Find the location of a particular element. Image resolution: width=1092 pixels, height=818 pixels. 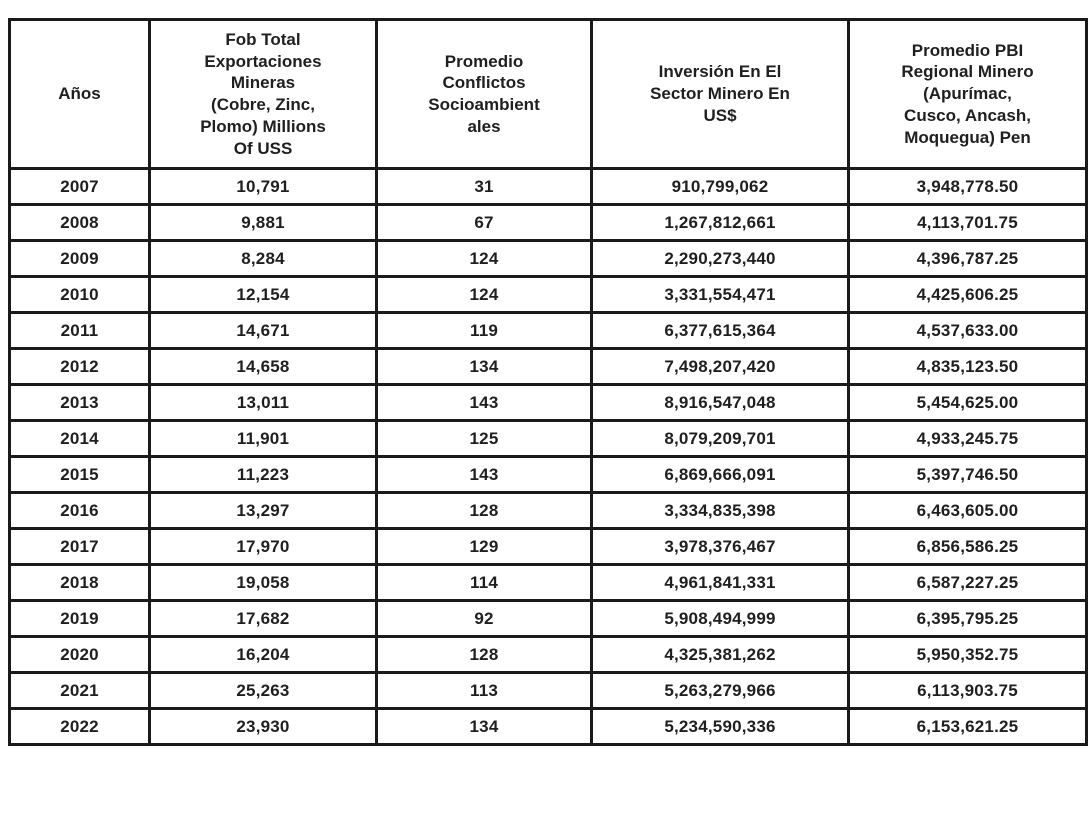

cell-inversion: 3,331,554,471 is located at coordinates (720, 294).